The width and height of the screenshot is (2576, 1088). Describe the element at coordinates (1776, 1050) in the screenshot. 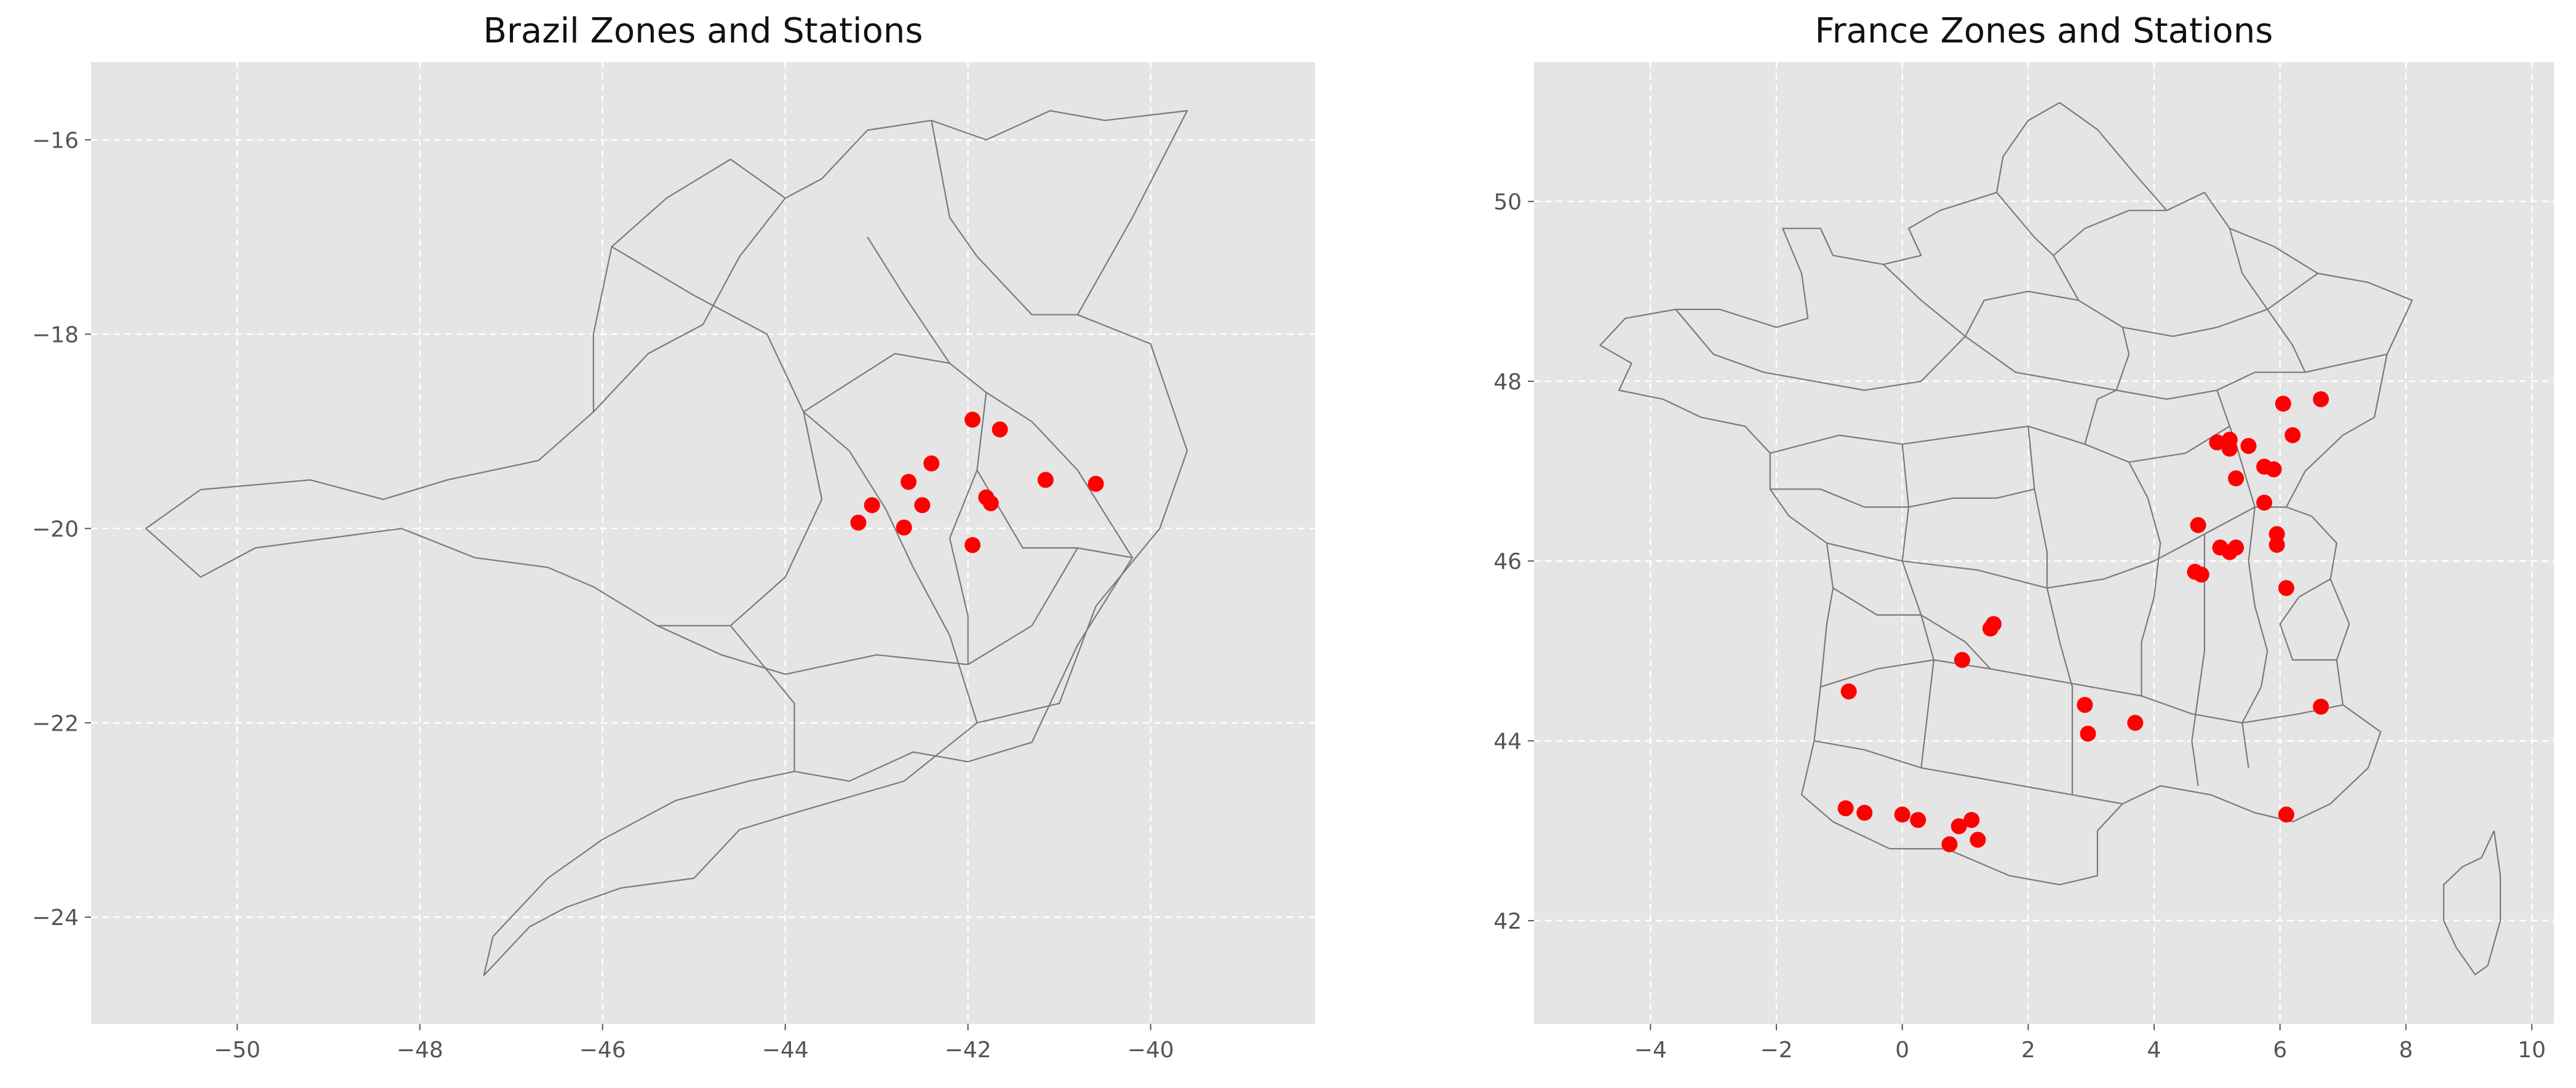

I see `france-x-tick-label: −2` at that location.